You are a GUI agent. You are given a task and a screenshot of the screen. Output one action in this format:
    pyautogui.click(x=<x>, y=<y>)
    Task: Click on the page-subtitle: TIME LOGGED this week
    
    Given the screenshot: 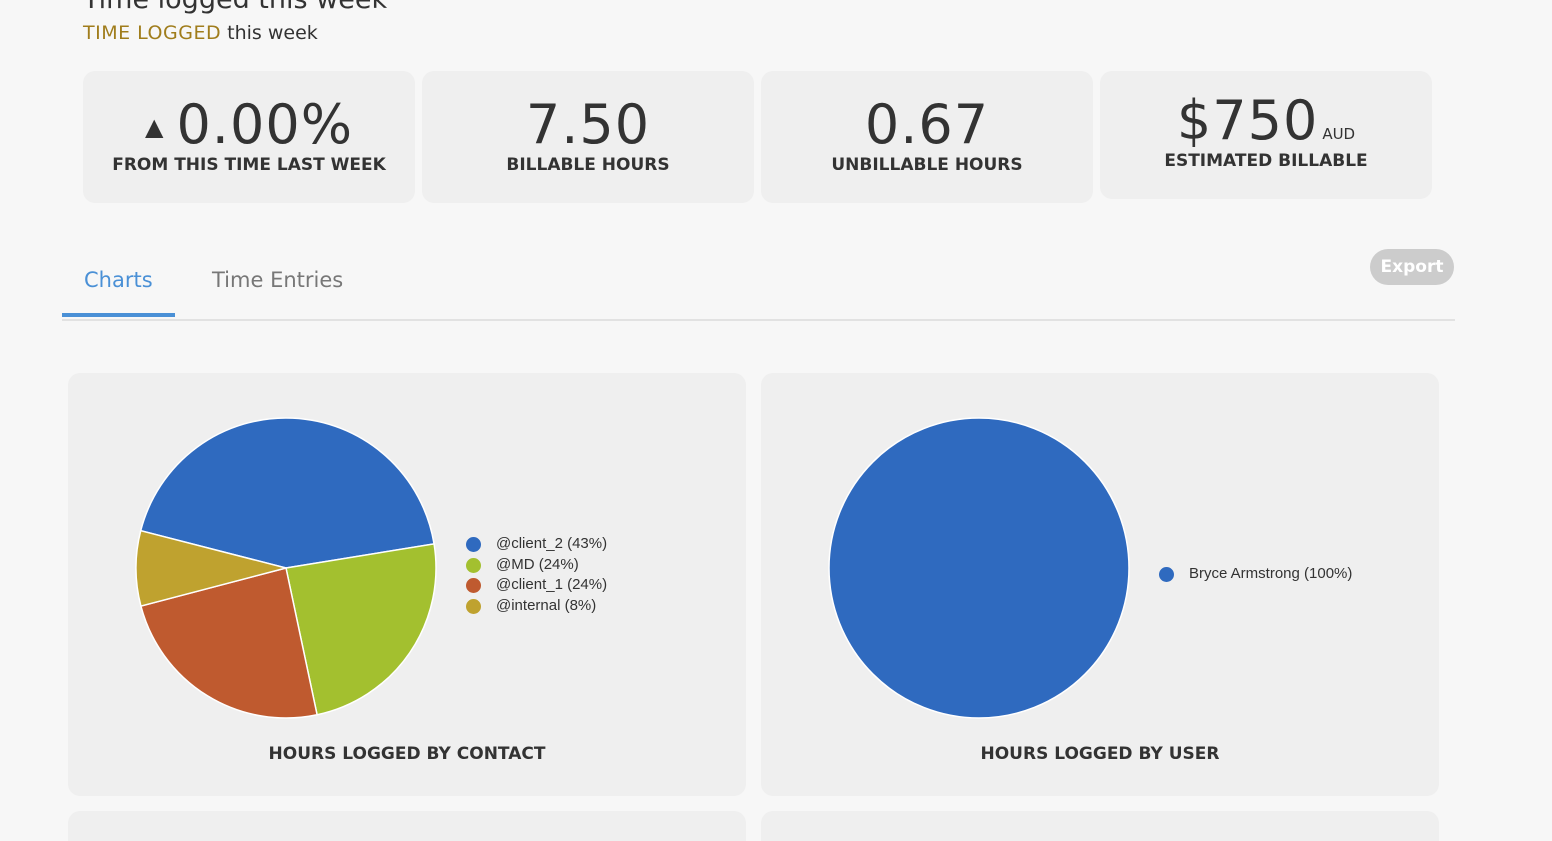 What is the action you would take?
    pyautogui.click(x=200, y=33)
    